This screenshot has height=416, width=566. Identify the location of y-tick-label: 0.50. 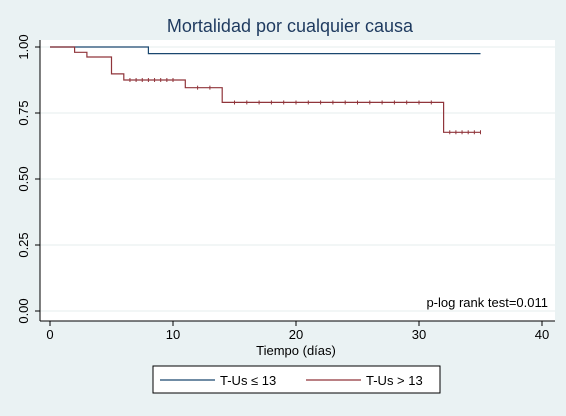
(23, 178).